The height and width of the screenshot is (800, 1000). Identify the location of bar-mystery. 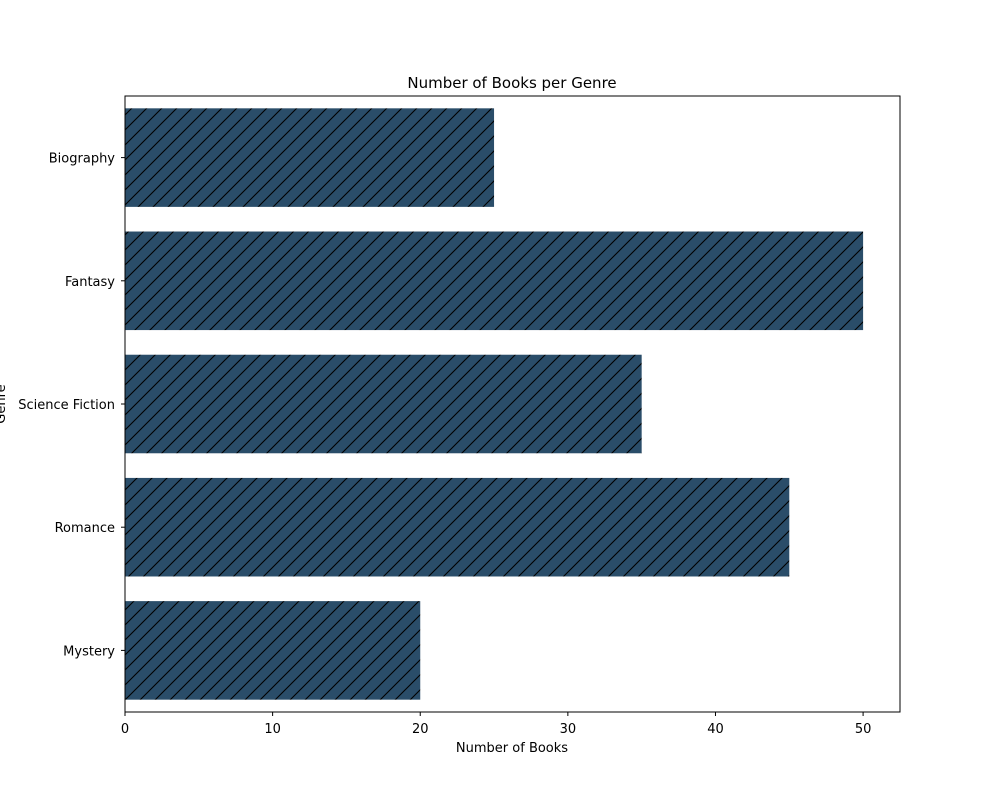
(273, 650).